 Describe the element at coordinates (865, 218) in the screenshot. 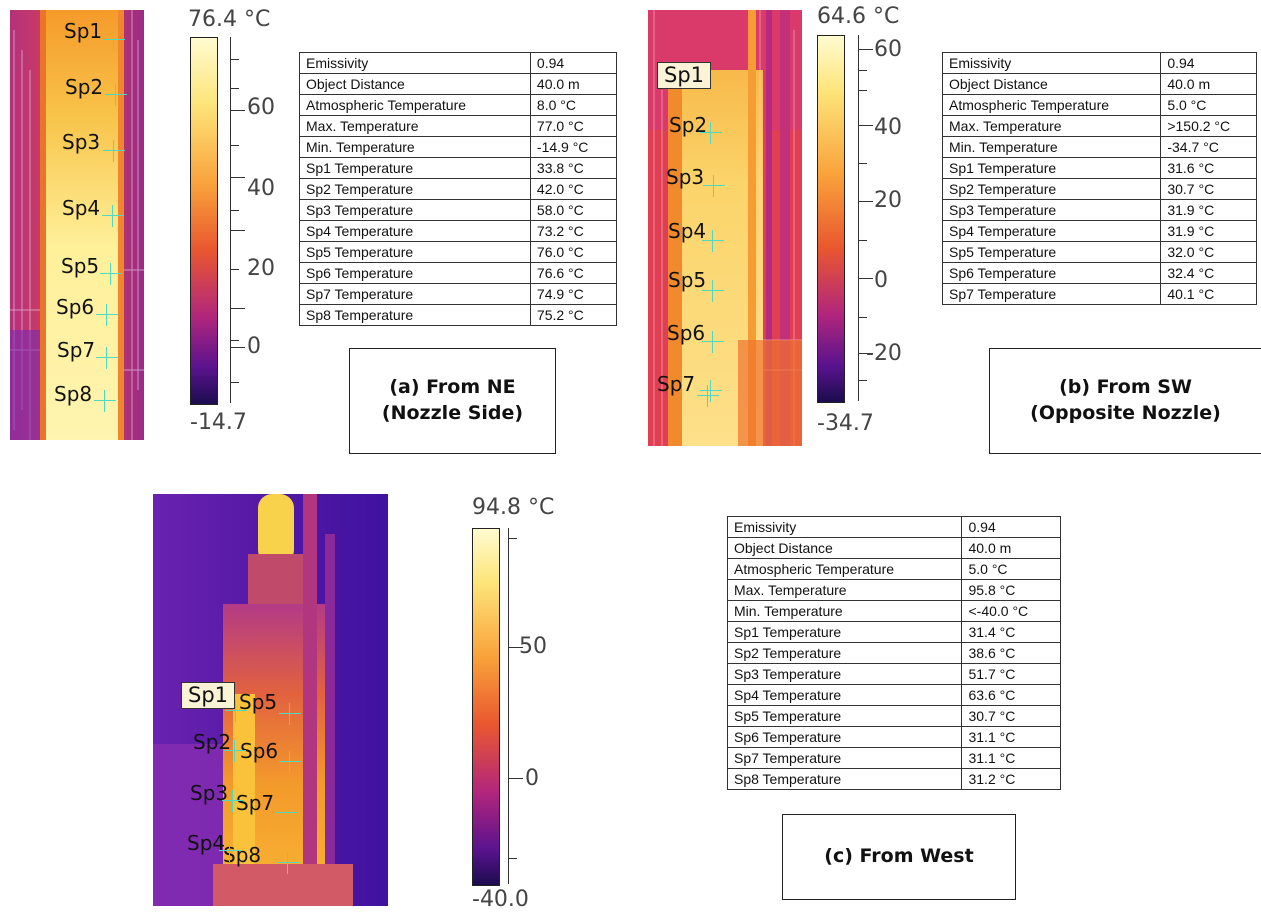

I see `scale-ticks-b` at that location.